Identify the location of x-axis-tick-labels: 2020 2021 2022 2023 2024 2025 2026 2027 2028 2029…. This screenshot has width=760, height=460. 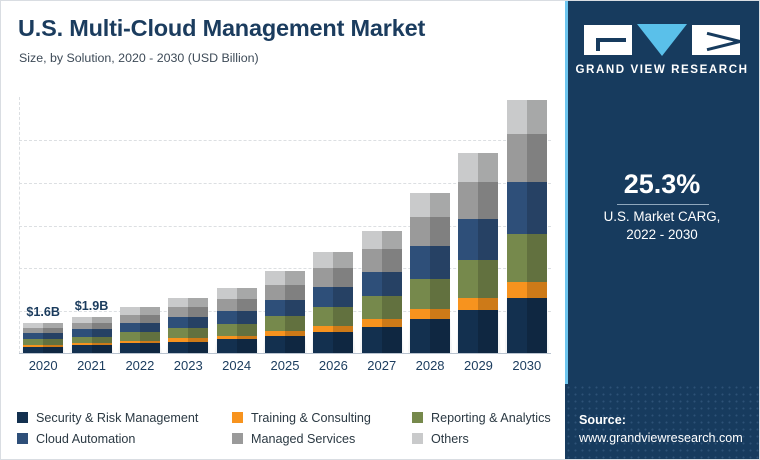
(285, 369).